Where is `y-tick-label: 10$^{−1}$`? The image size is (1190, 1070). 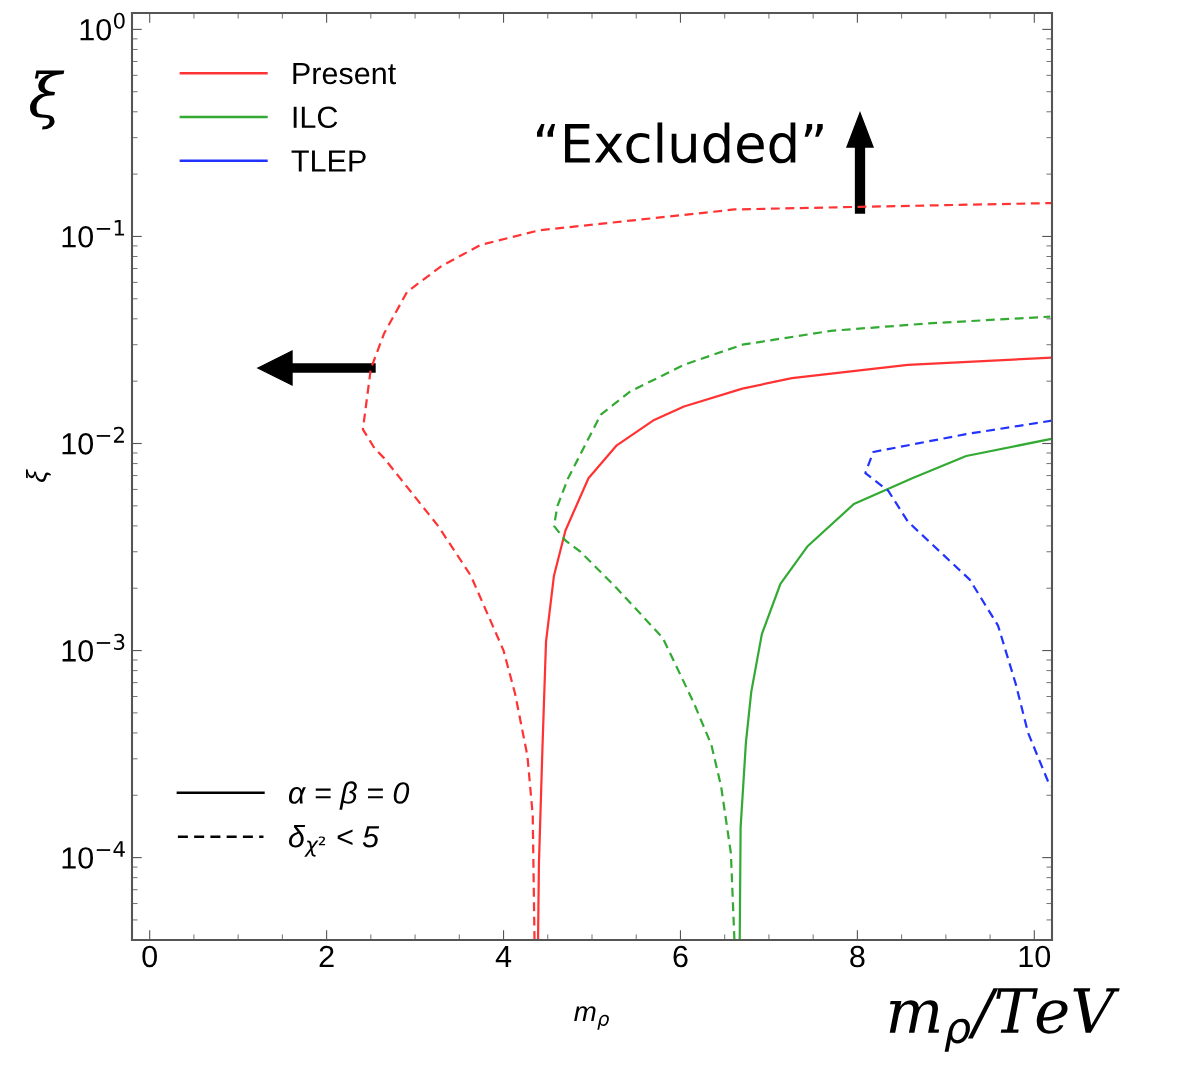
y-tick-label: 10$^{−1}$ is located at coordinates (93, 234).